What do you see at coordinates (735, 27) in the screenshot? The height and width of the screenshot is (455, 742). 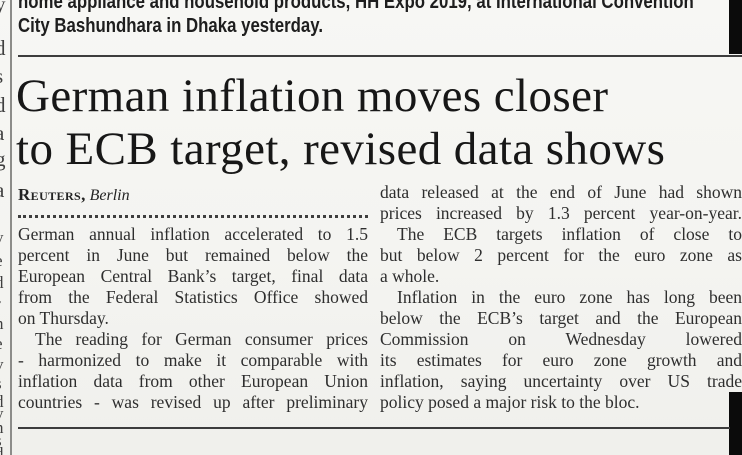 I see `adjacent-photo-edge-top` at bounding box center [735, 27].